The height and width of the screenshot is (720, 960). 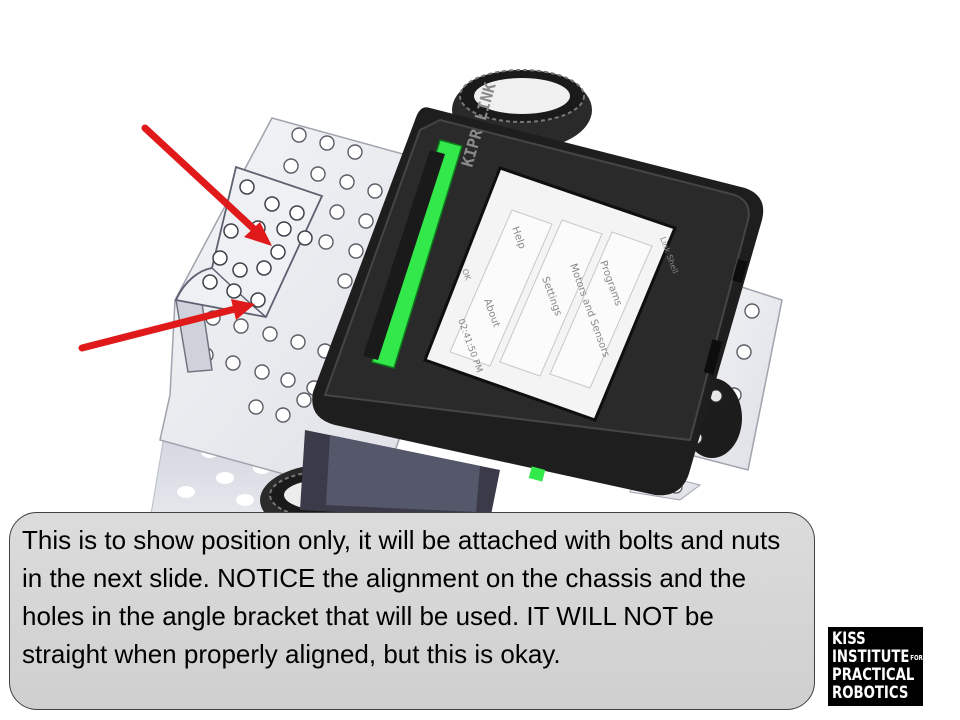 What do you see at coordinates (400, 475) in the screenshot?
I see `motor-block` at bounding box center [400, 475].